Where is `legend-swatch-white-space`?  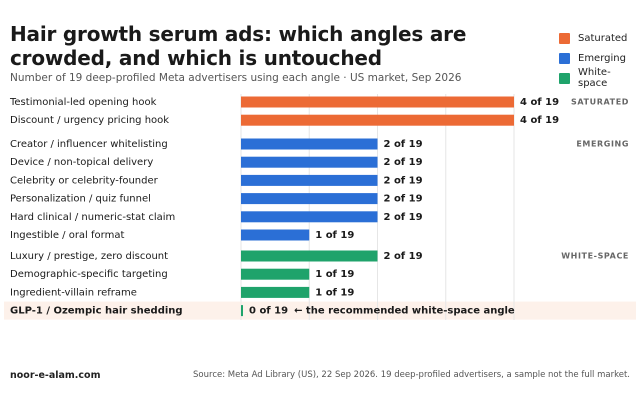 legend-swatch-white-space is located at coordinates (564, 78).